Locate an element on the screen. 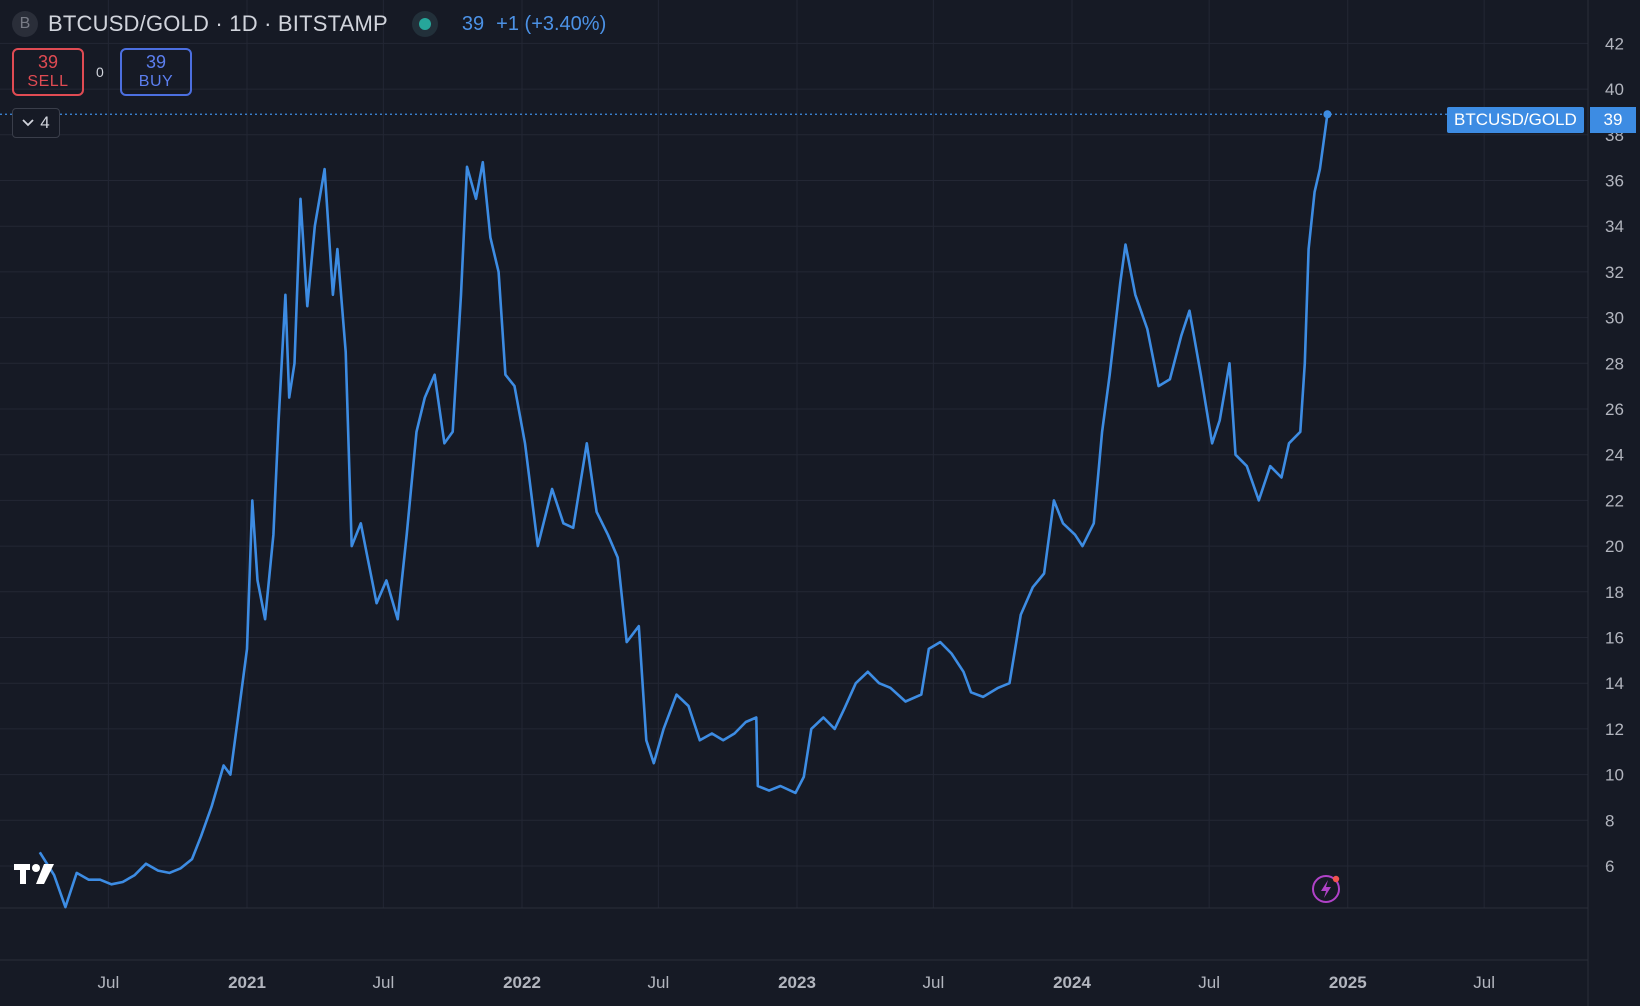 Image resolution: width=1640 pixels, height=1006 pixels. y-tick-label: 40 is located at coordinates (1614, 89).